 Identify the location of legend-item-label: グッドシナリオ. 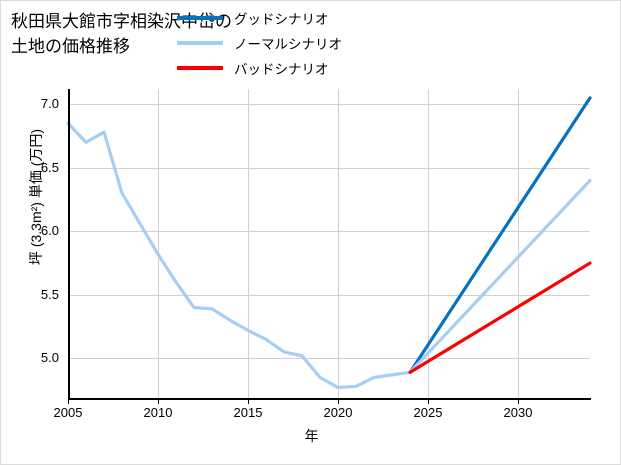
(281, 19).